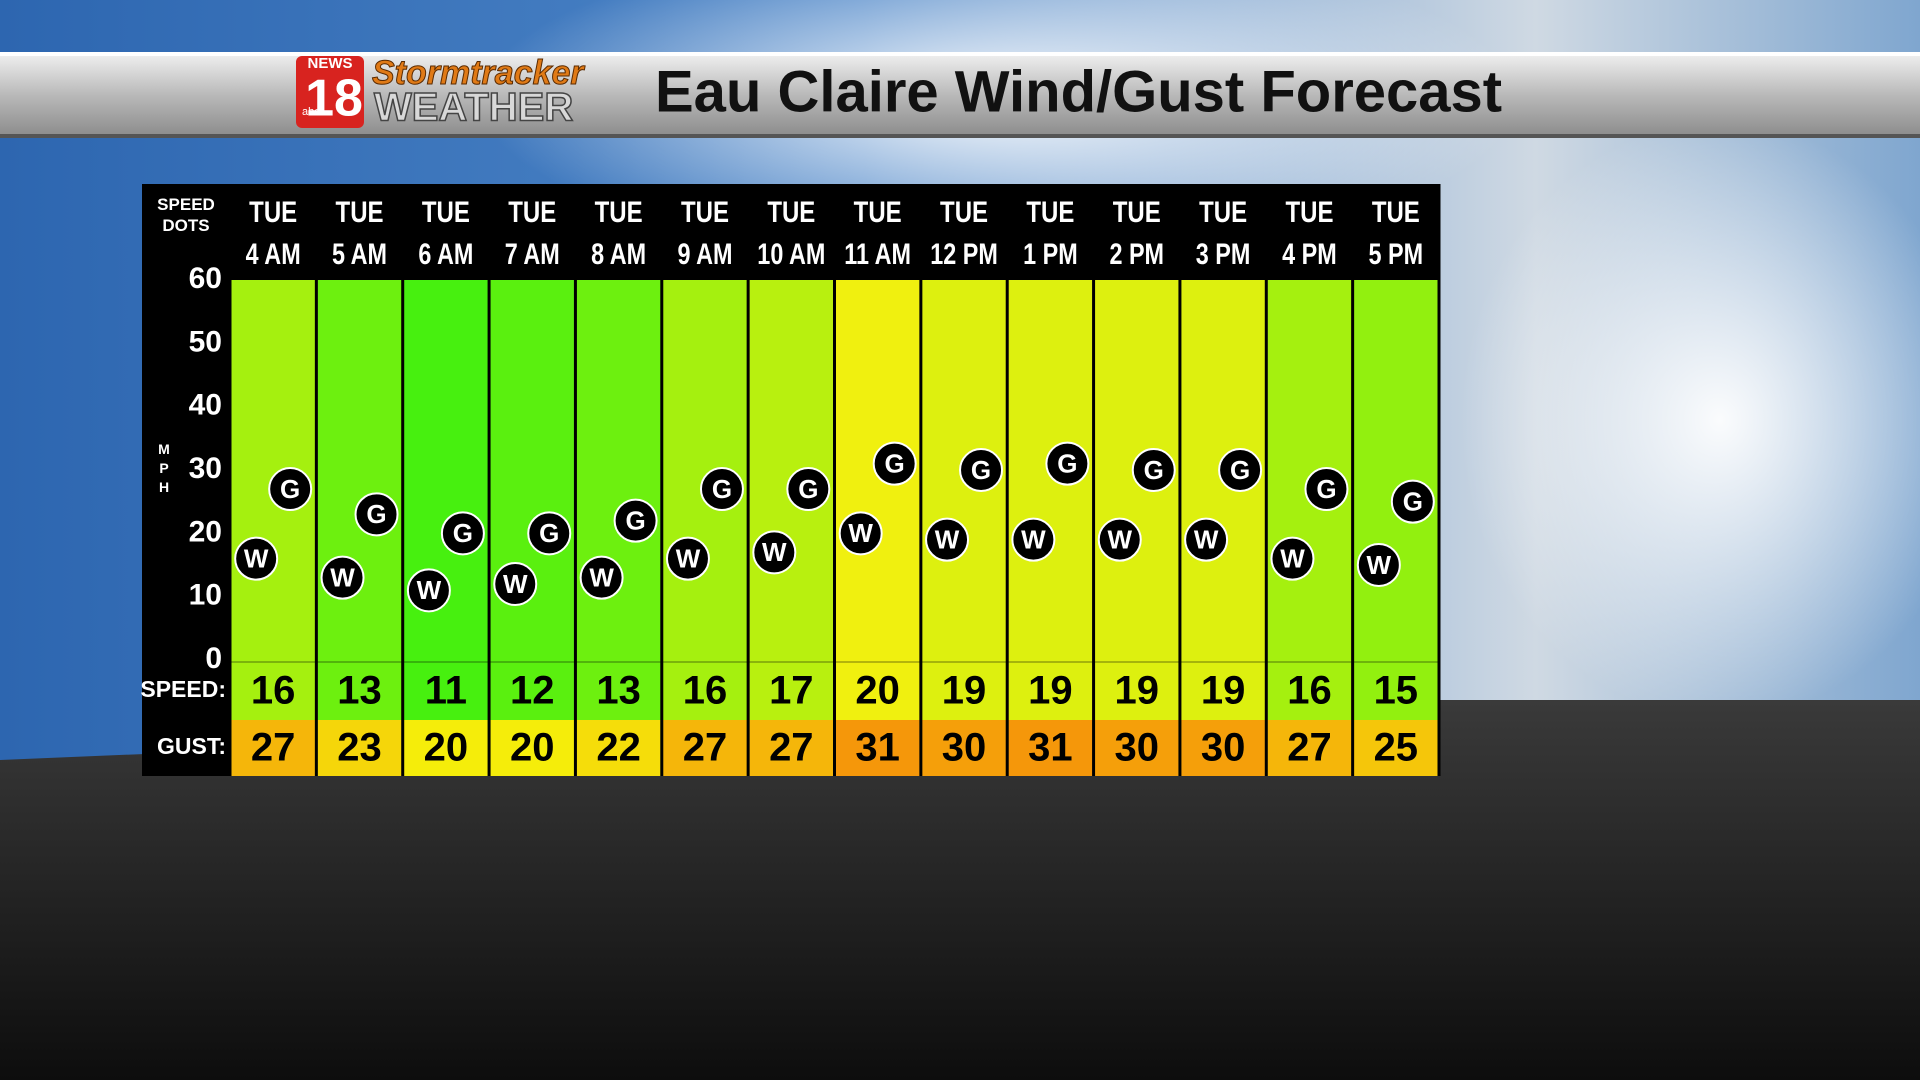  Describe the element at coordinates (186, 480) in the screenshot. I see `label-column` at that location.